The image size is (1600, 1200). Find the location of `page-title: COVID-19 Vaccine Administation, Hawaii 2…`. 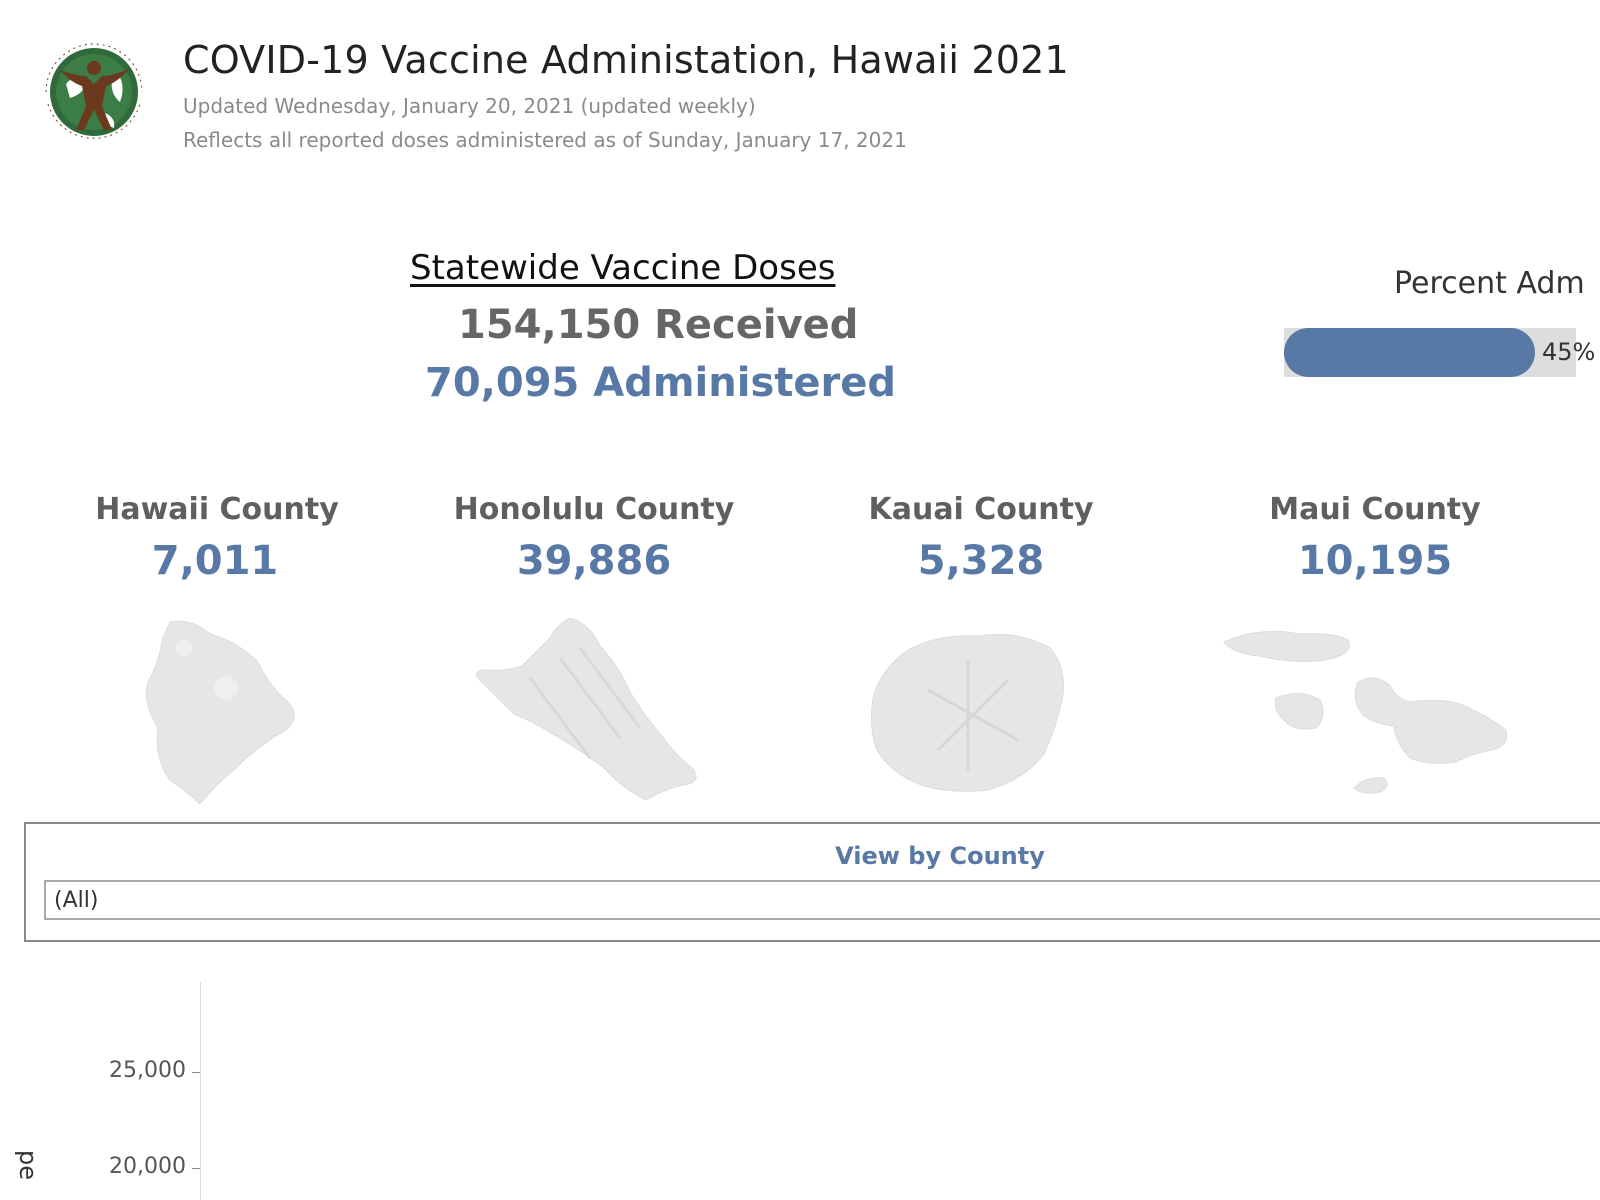

page-title: COVID-19 Vaccine Administation, Hawaii 2… is located at coordinates (626, 60).